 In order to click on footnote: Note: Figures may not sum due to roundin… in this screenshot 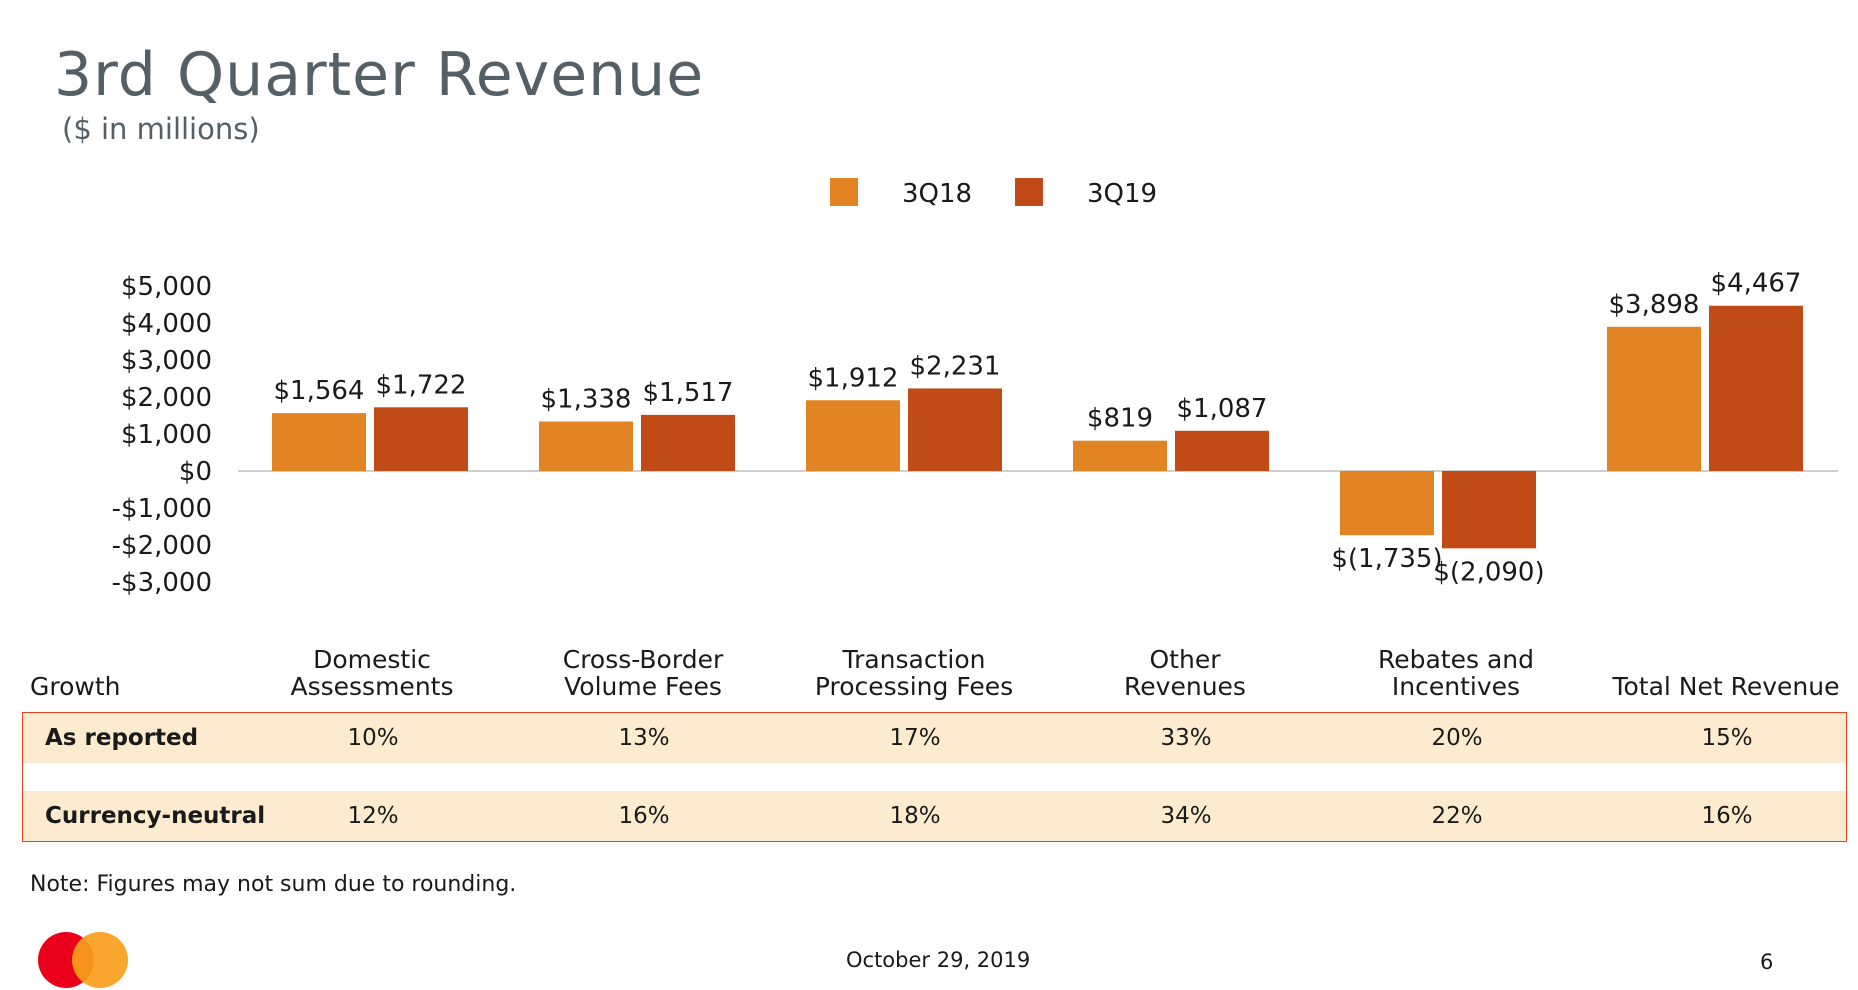, I will do `click(273, 884)`.